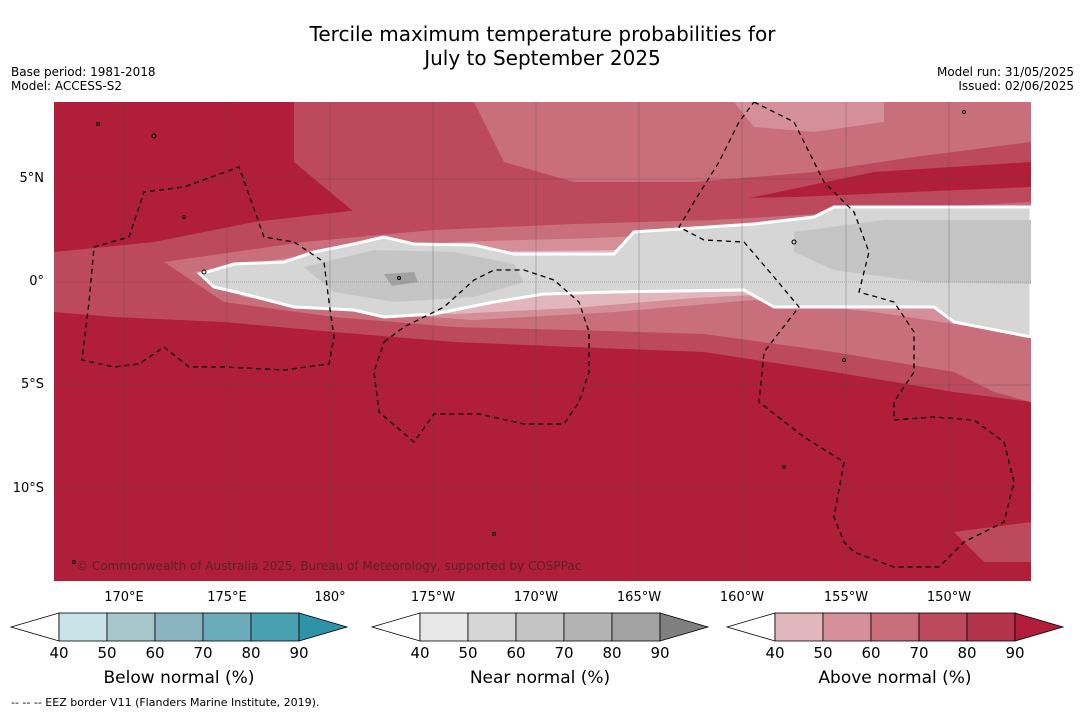  I want to click on lat-label-5n: 5°N, so click(32, 178).